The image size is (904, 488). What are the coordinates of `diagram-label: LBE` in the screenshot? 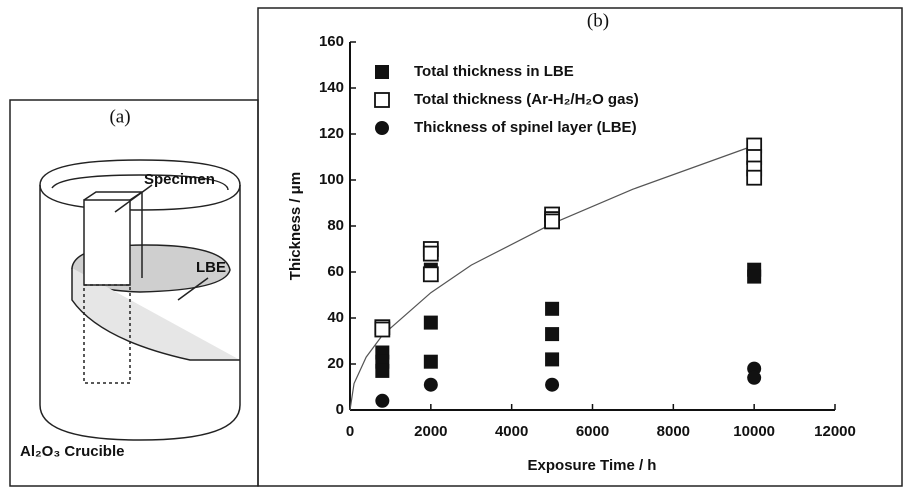 It's located at (211, 267).